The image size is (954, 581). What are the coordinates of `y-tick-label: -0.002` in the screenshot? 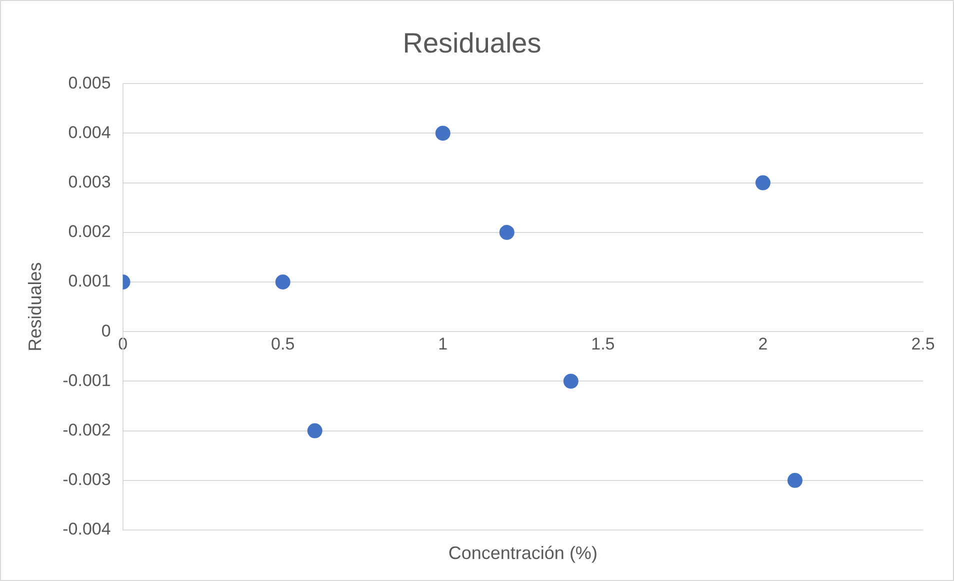 It's located at (86, 430).